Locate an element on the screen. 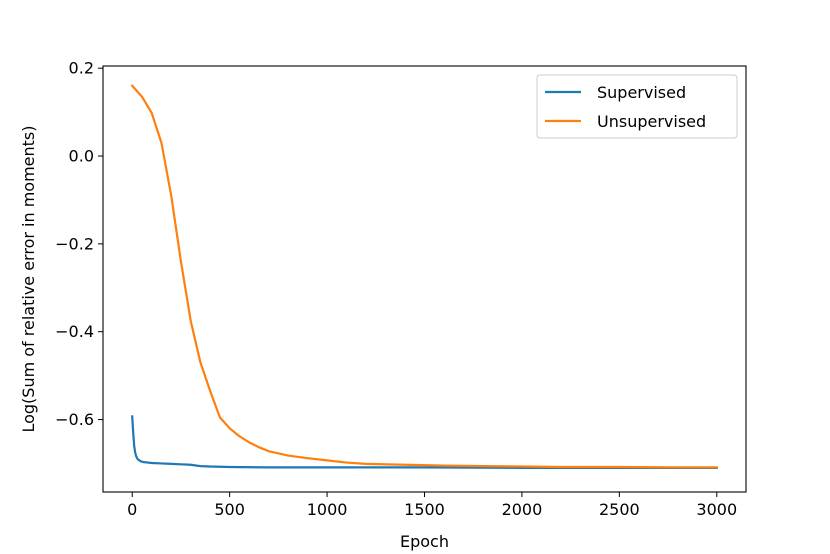 The image size is (830, 554). legend-entry-label: Supervised is located at coordinates (641, 92).